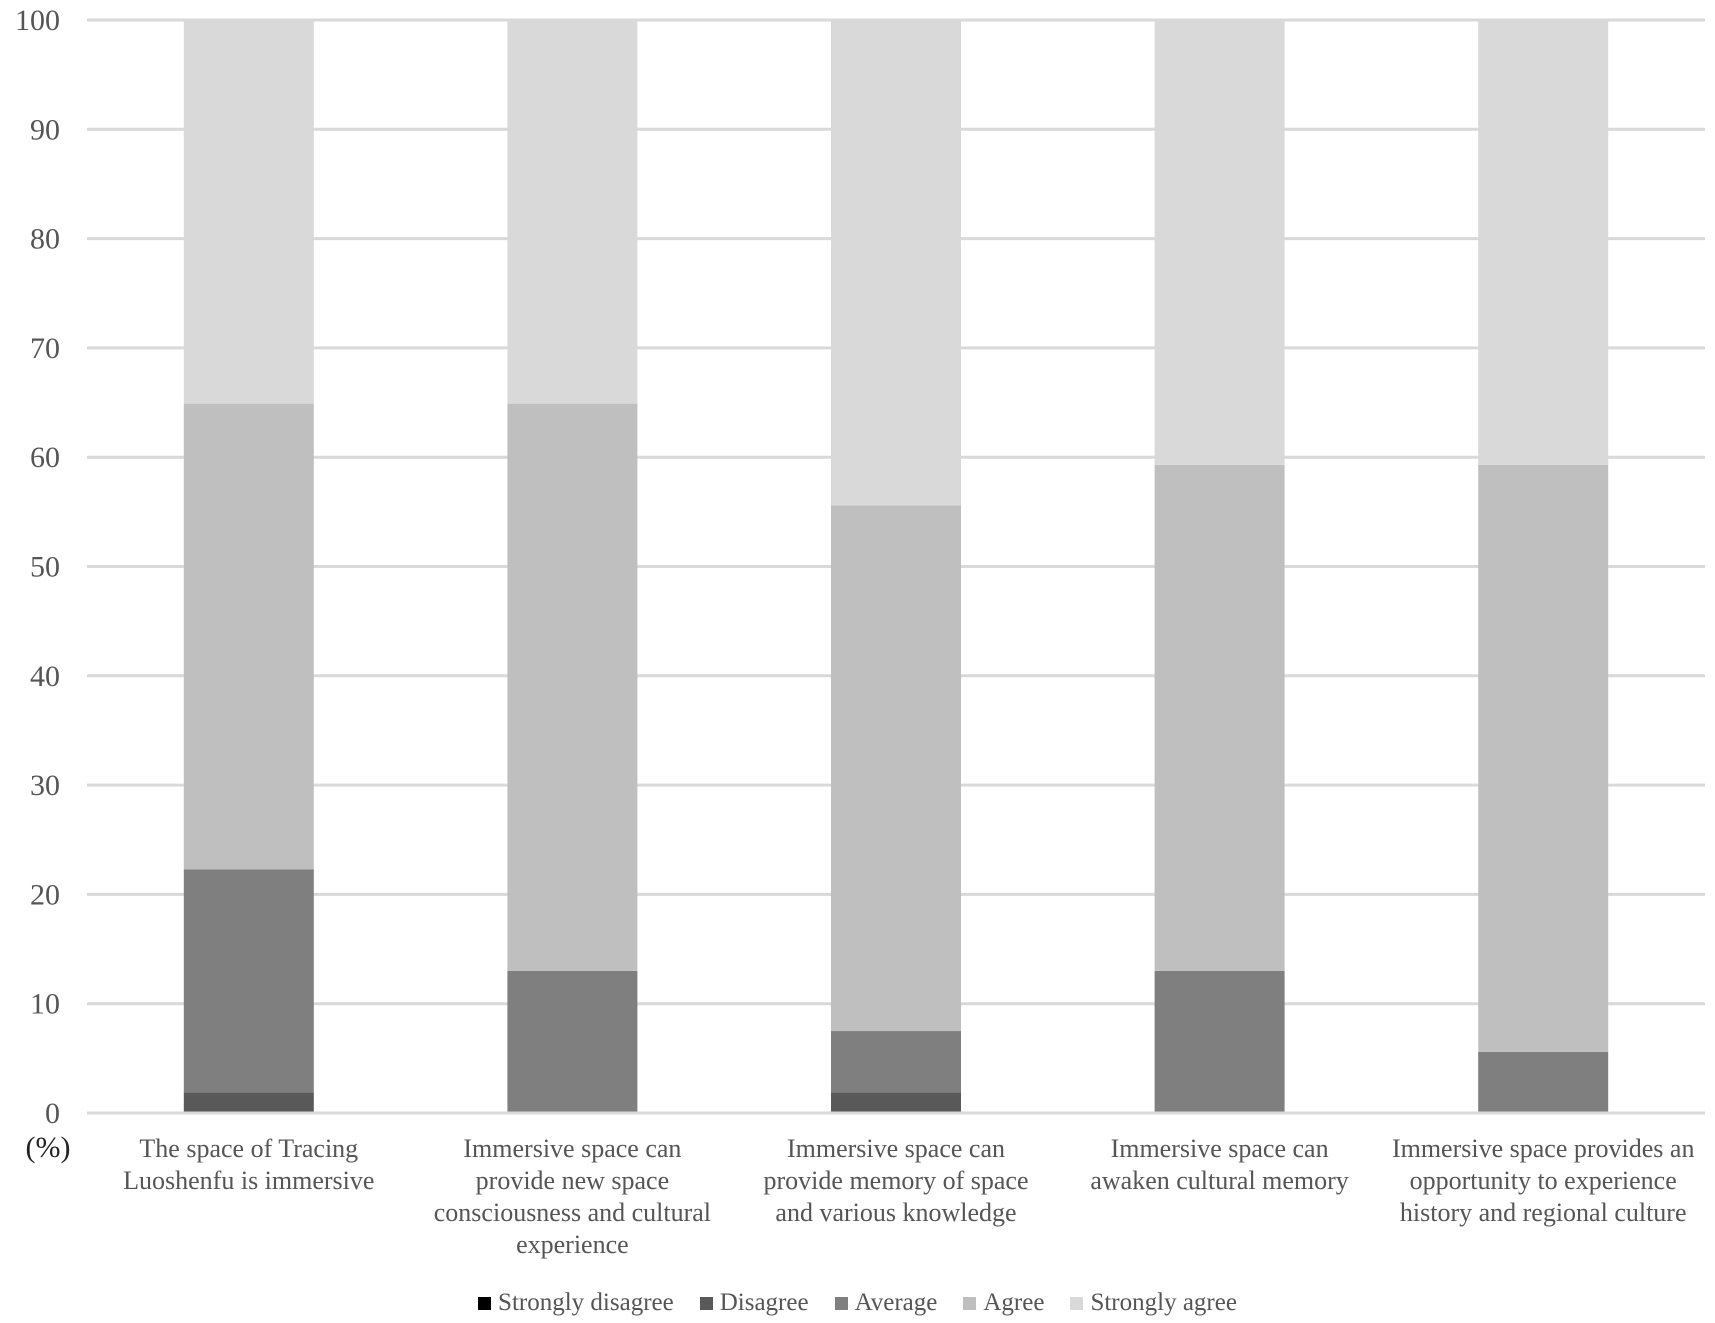 The height and width of the screenshot is (1323, 1715). Describe the element at coordinates (572, 1180) in the screenshot. I see `category-label: provide new space` at that location.